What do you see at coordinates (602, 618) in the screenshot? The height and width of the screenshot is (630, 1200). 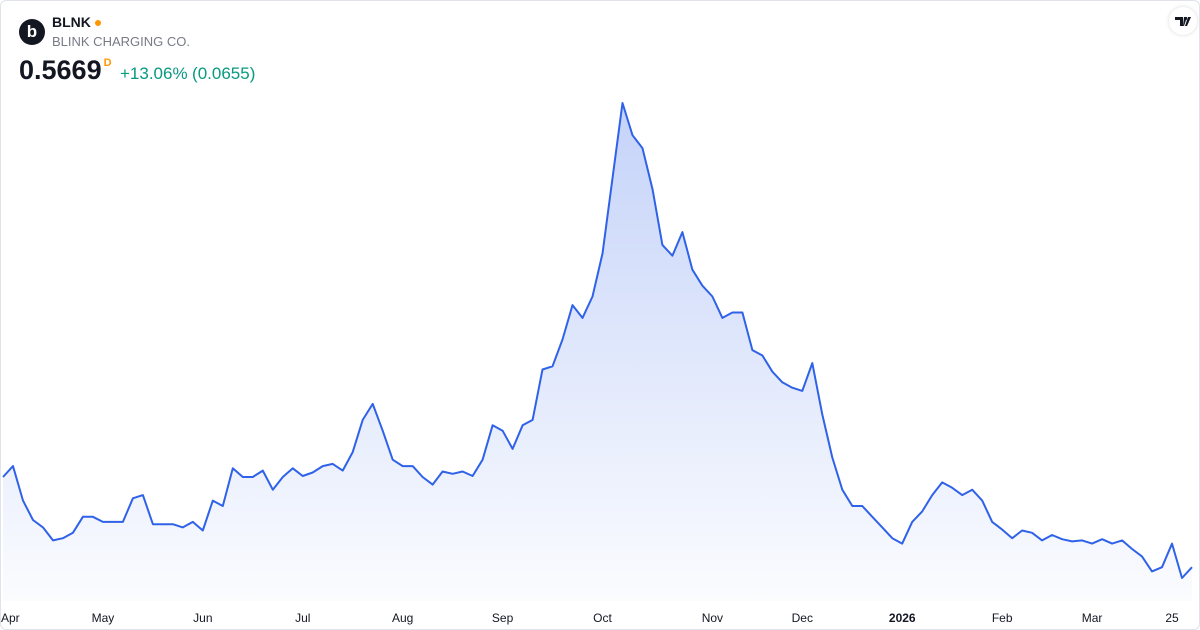 I see `x-tick-label: Oct` at bounding box center [602, 618].